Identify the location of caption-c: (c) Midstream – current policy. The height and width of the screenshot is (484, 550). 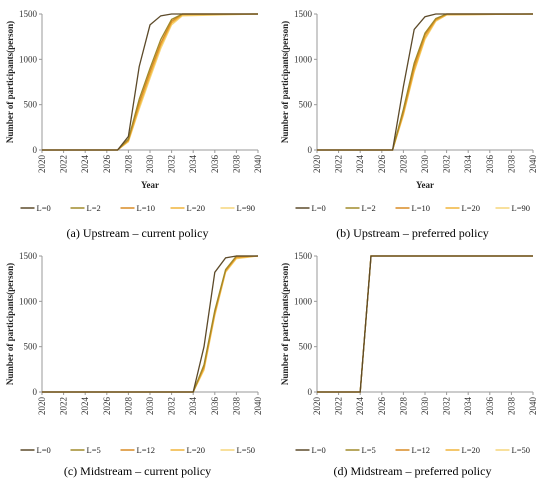
(137, 471).